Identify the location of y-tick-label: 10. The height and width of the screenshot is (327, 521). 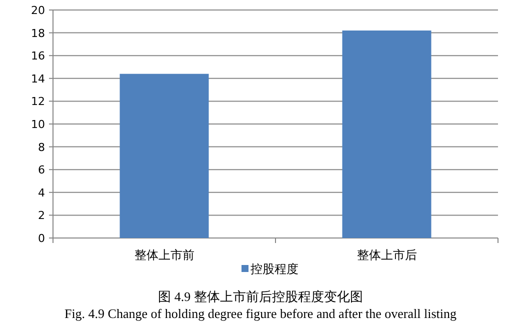
(38, 124).